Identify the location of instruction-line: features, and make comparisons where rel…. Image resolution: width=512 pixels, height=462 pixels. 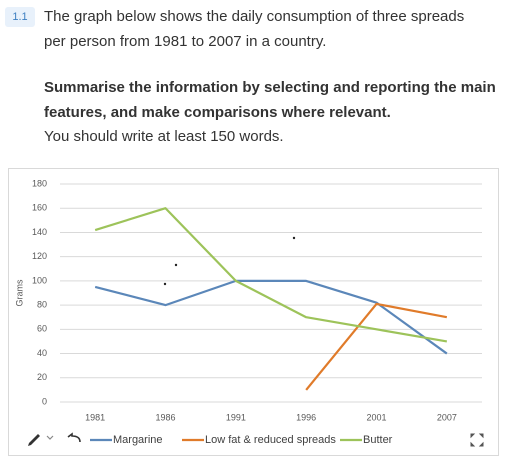
(217, 112).